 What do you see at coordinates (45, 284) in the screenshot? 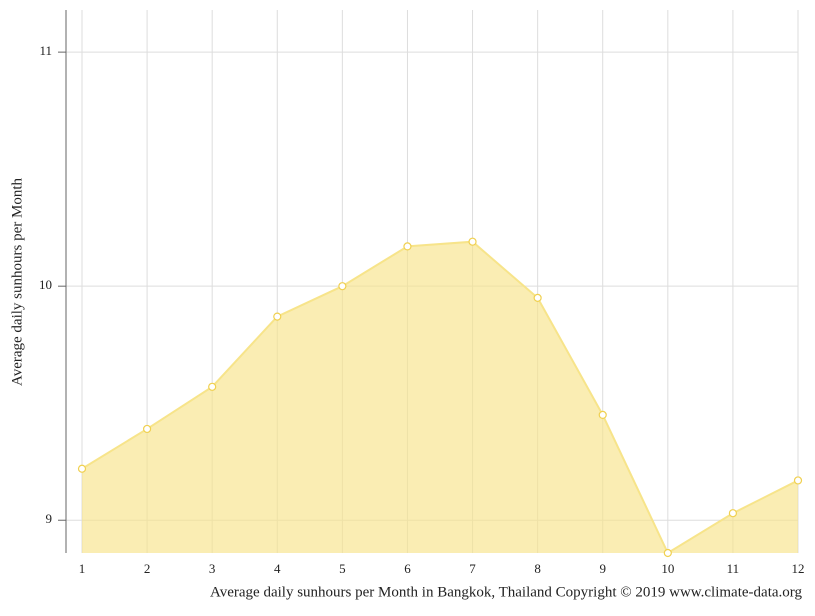
I see `y-tick-label: 10` at bounding box center [45, 284].